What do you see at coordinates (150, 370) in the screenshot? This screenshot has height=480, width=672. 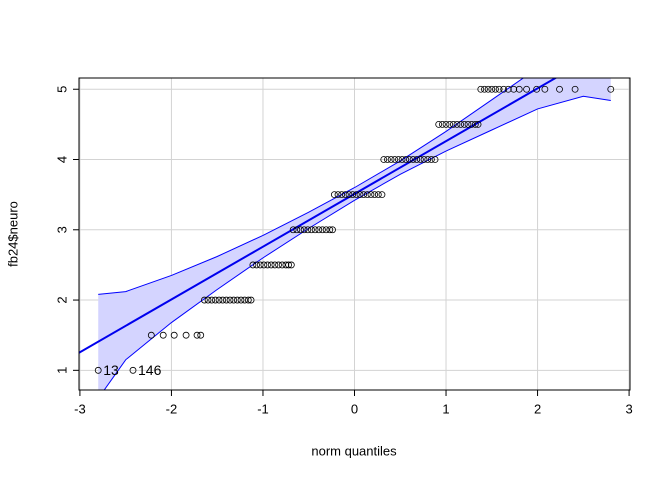 I see `point-label: 146` at bounding box center [150, 370].